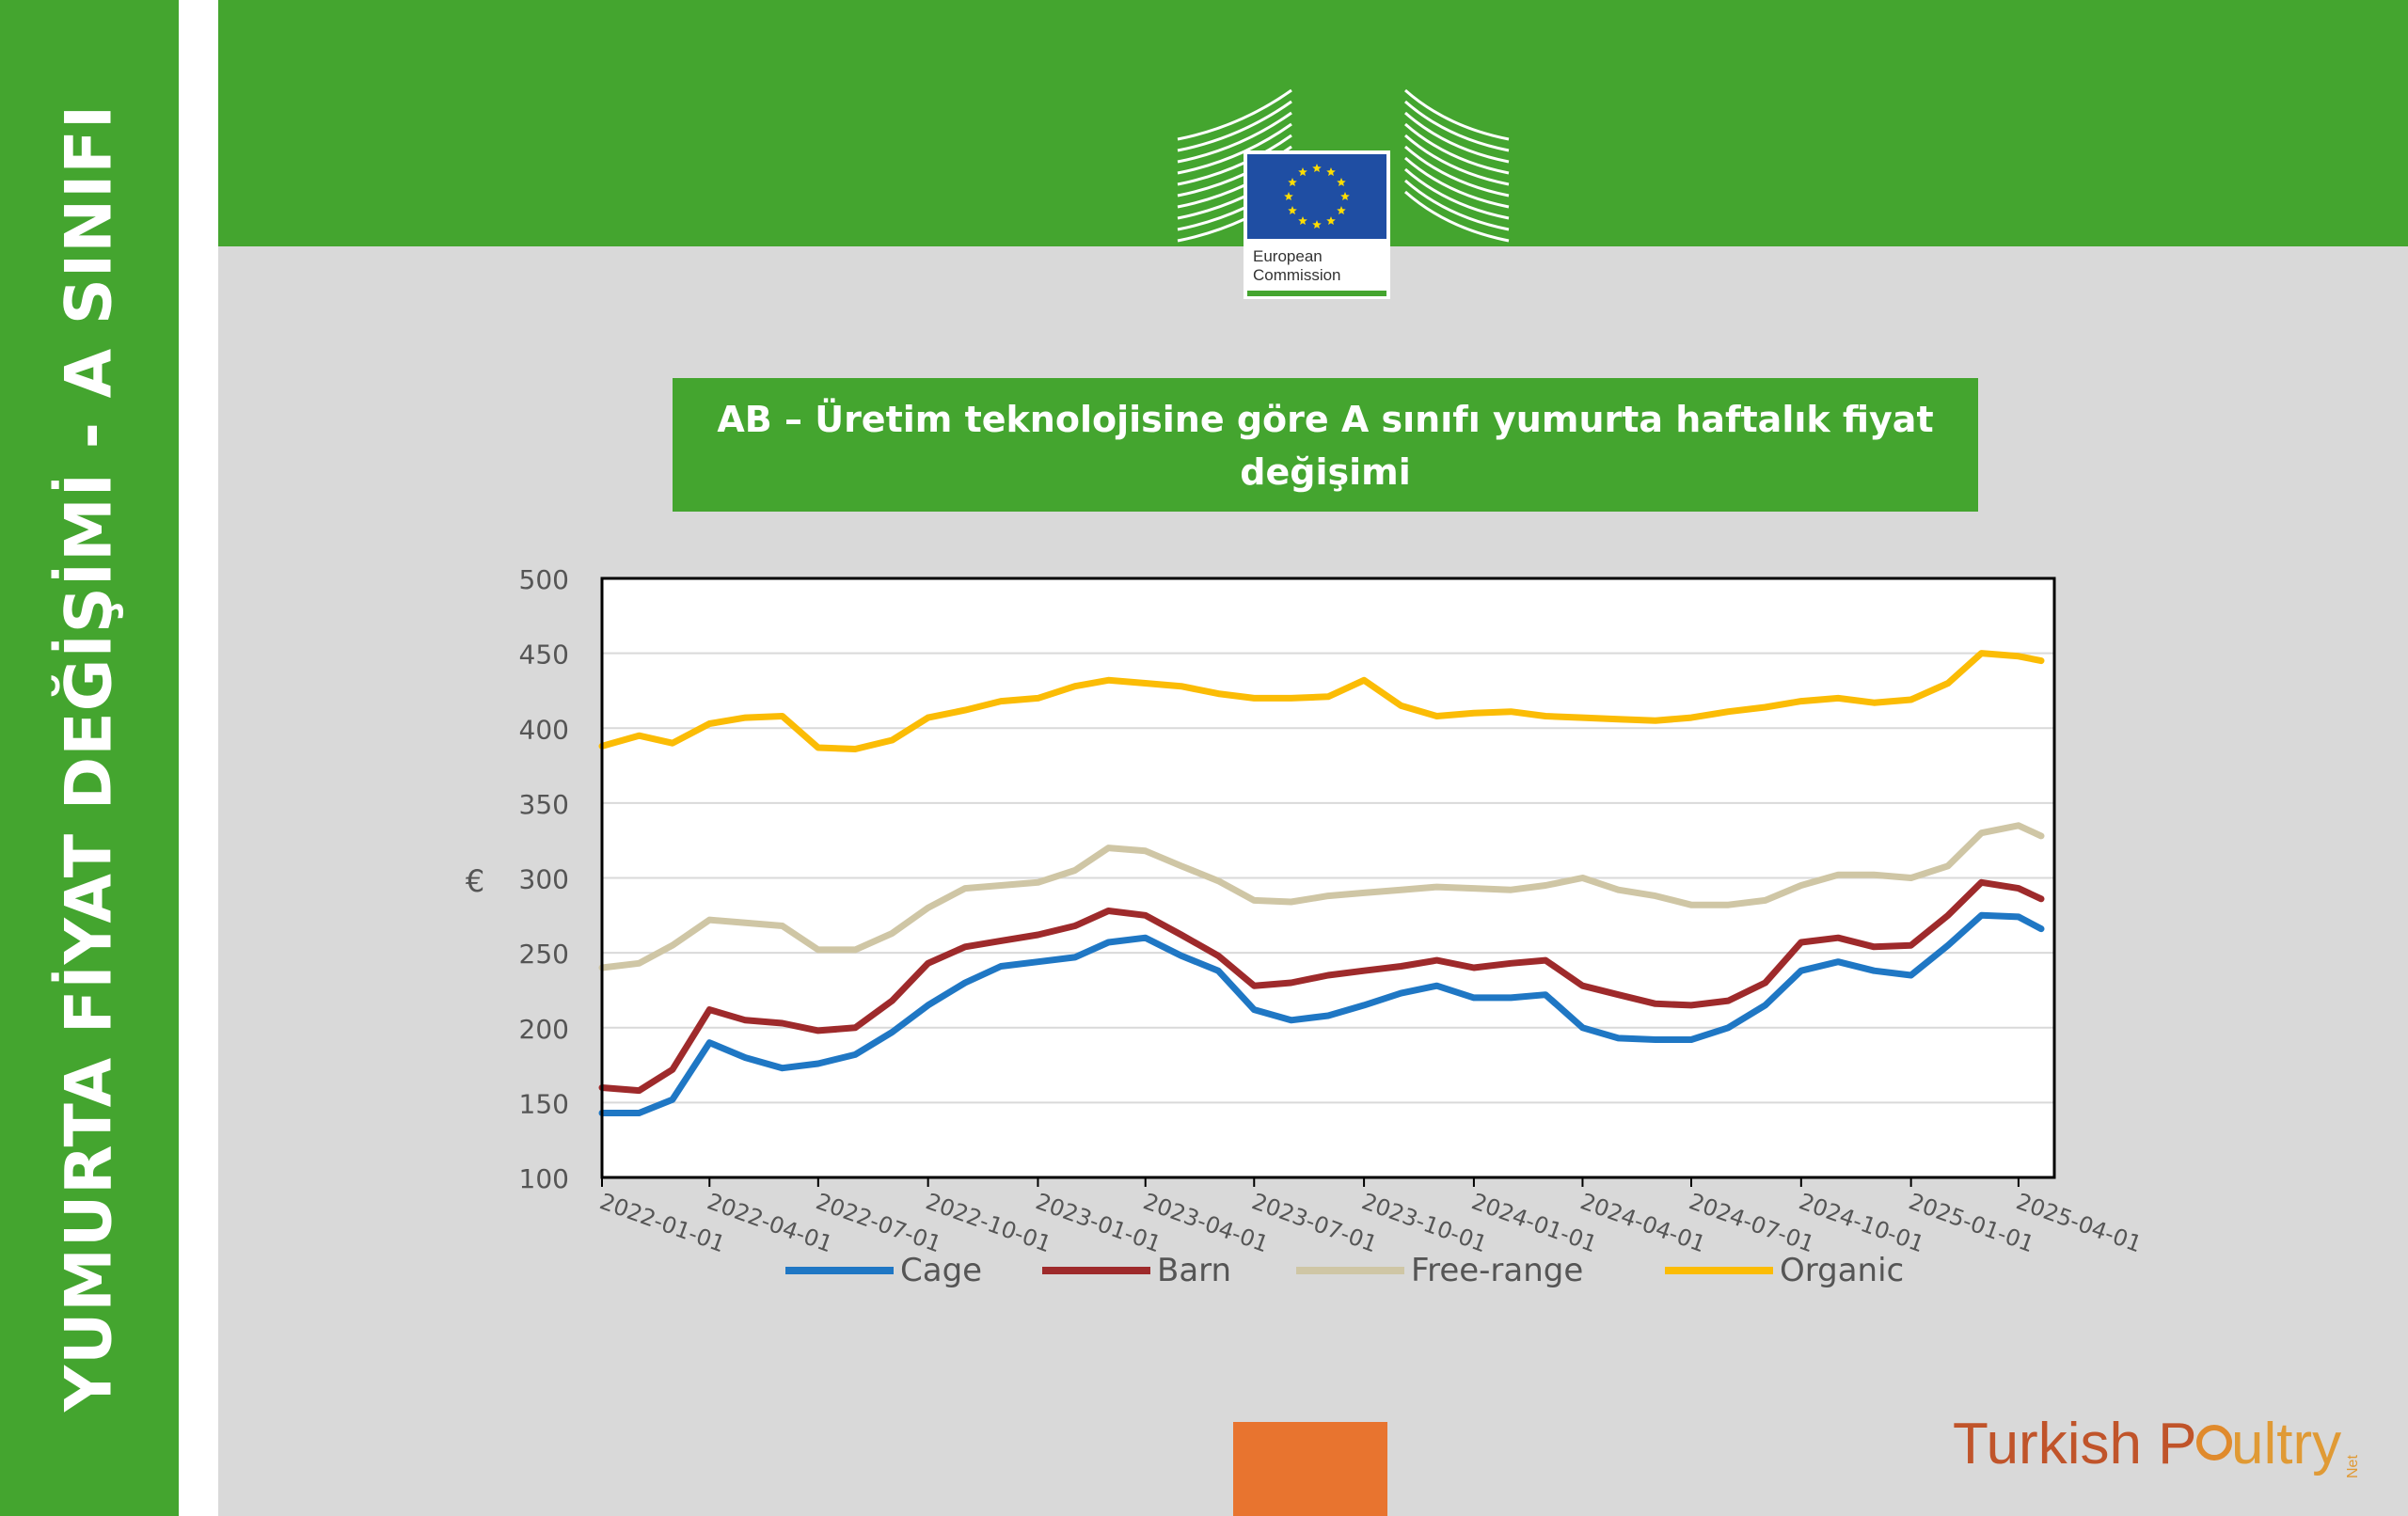 The width and height of the screenshot is (2408, 1516). Describe the element at coordinates (544, 1103) in the screenshot. I see `y-tick-label: 150` at that location.